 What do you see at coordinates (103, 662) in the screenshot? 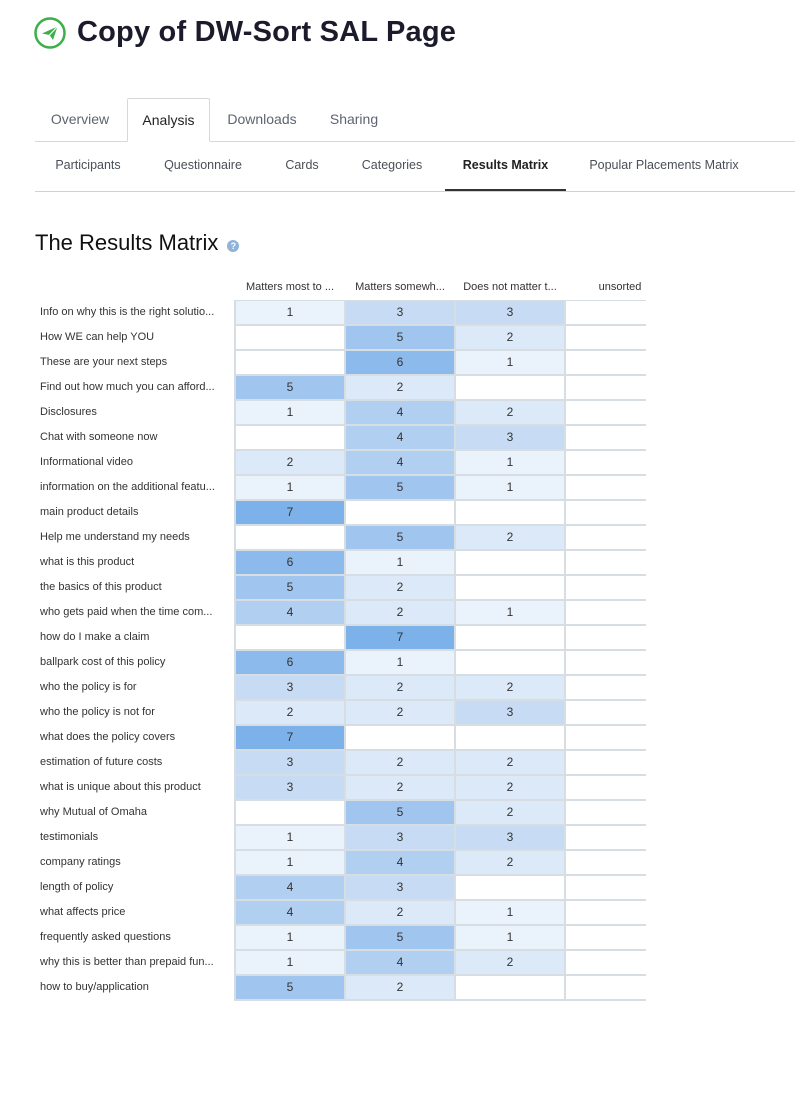
I see `matrix-row-label: ballpark cost of this policy` at bounding box center [103, 662].